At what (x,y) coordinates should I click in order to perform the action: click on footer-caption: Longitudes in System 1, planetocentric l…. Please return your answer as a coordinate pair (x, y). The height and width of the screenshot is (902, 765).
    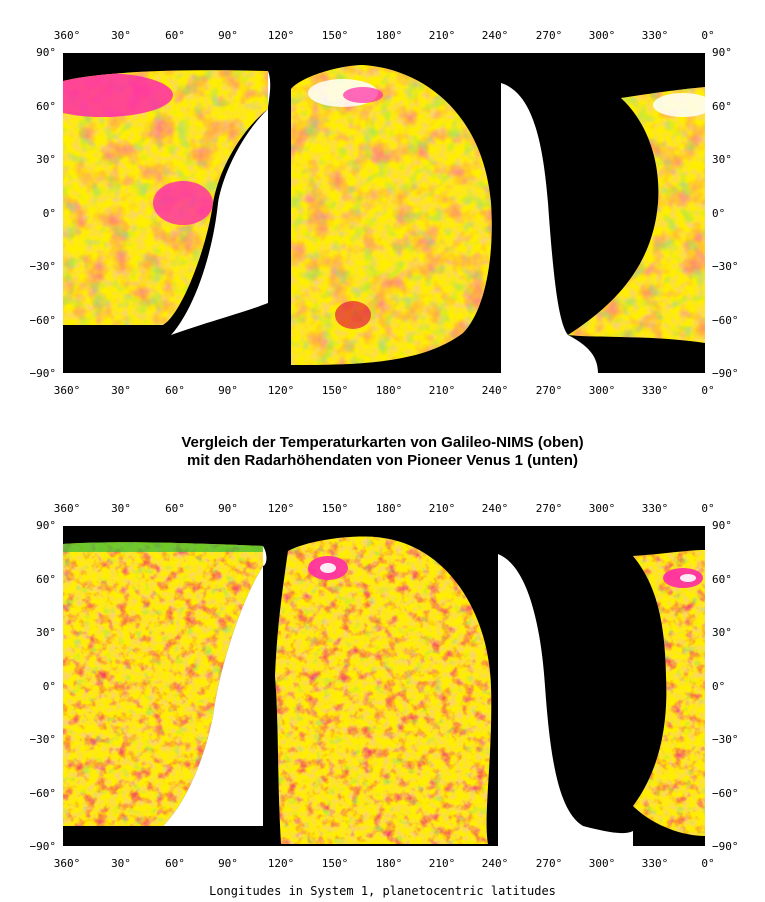
    Looking at the image, I should click on (382, 891).